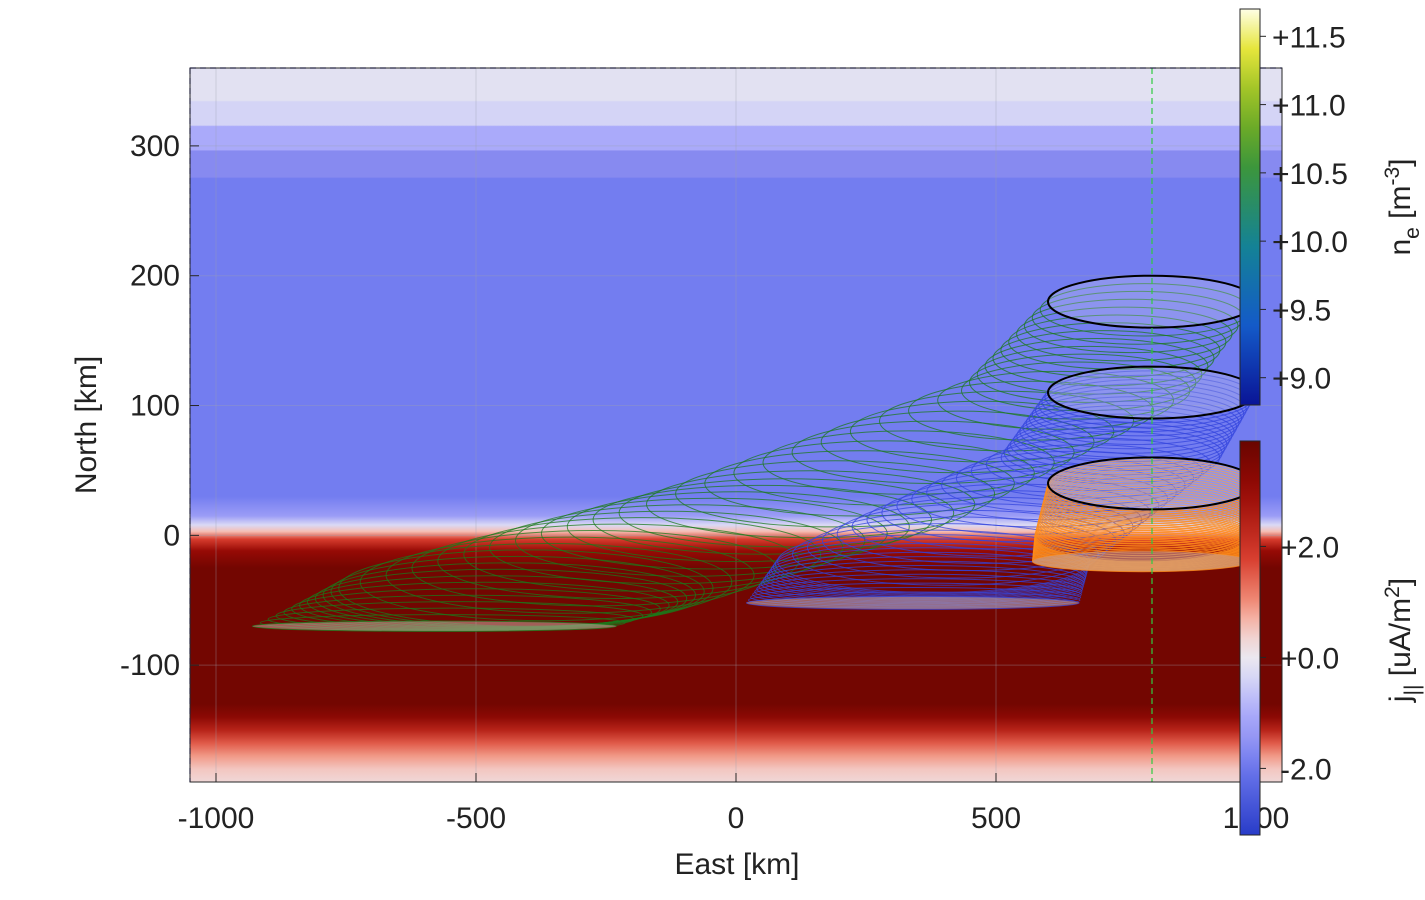  I want to click on density-colorbar-tick-label: +11.0, so click(1309, 106).